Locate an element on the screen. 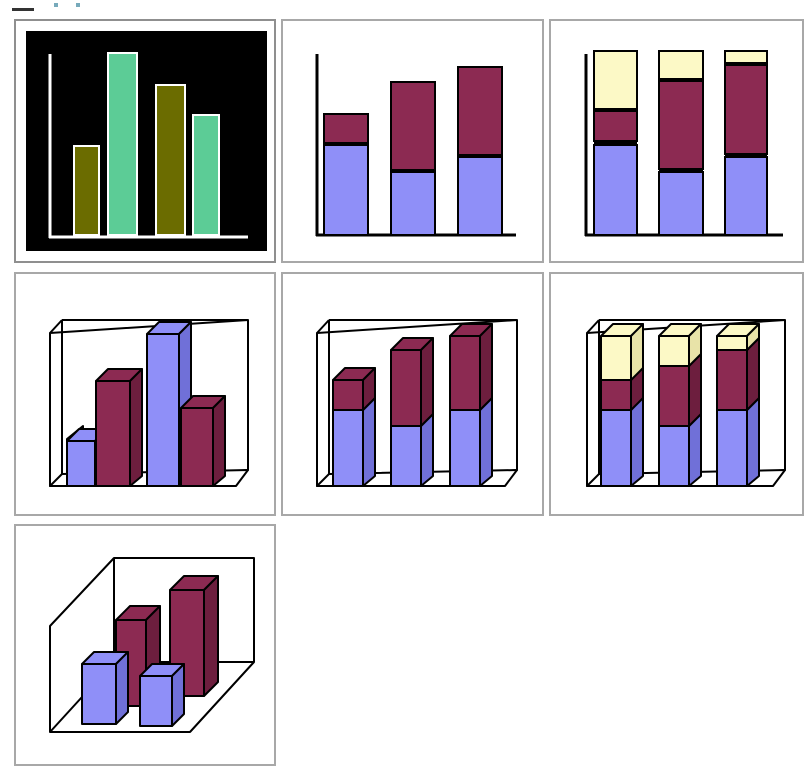  3d-column-option is located at coordinates (145, 645).